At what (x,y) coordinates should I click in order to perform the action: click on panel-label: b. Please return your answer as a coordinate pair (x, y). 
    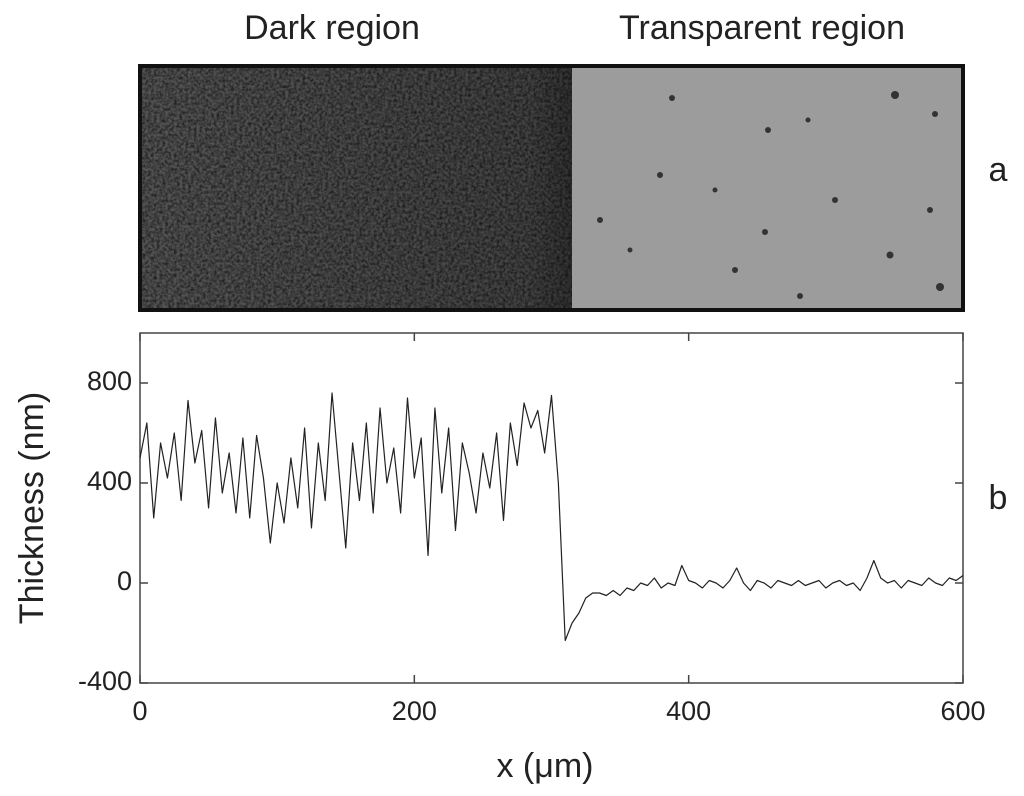
    Looking at the image, I should click on (998, 498).